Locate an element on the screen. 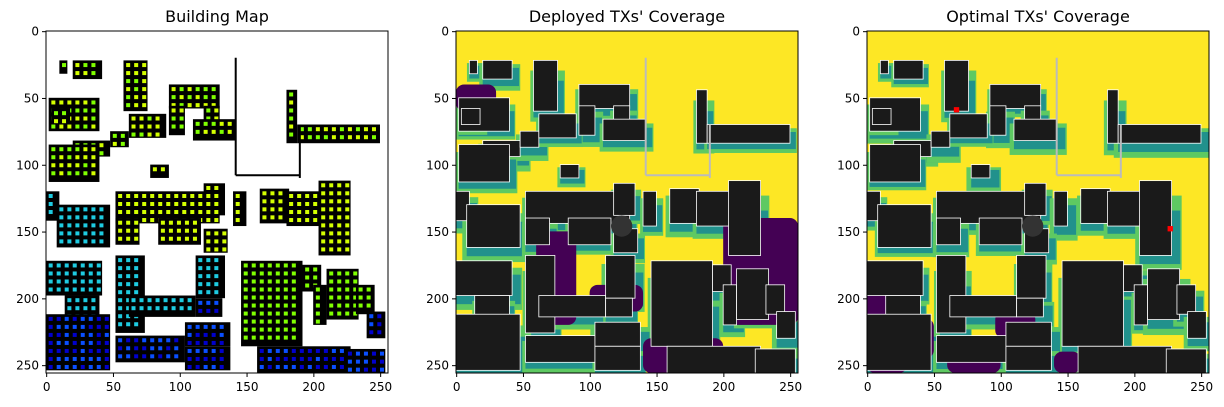 The height and width of the screenshot is (407, 1224). chart-title: Building Map is located at coordinates (217, 16).